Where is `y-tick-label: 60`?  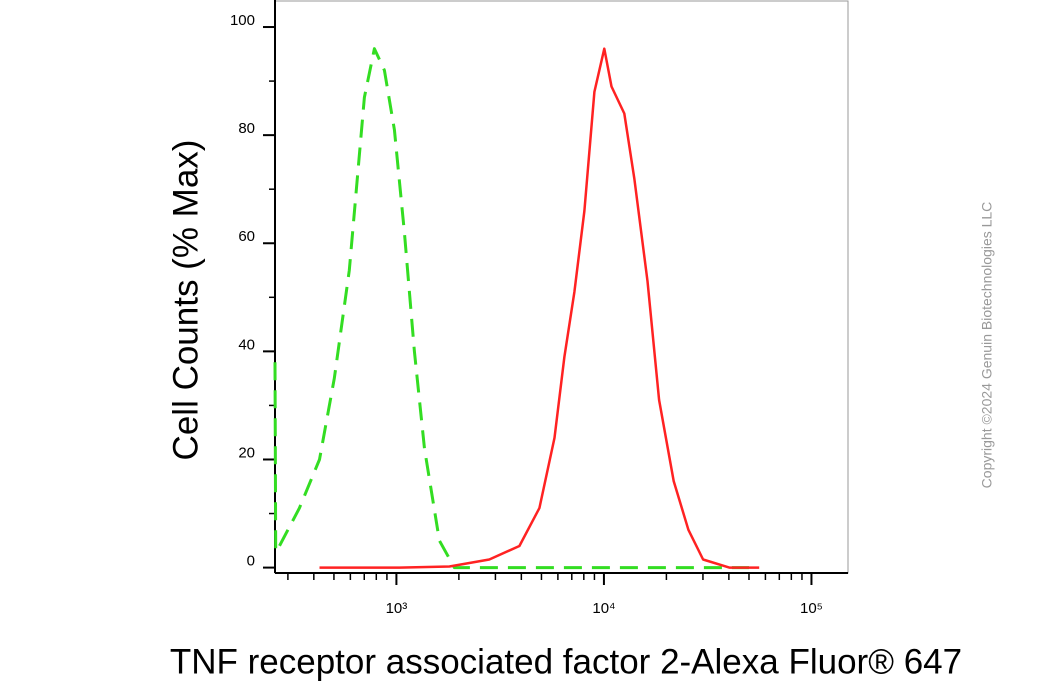 y-tick-label: 60 is located at coordinates (246, 236).